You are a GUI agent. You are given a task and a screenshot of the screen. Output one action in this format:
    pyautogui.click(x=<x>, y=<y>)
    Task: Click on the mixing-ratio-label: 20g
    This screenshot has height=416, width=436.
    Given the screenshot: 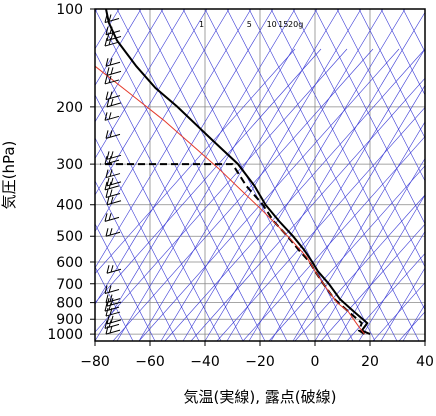 What is the action you would take?
    pyautogui.click(x=295, y=24)
    